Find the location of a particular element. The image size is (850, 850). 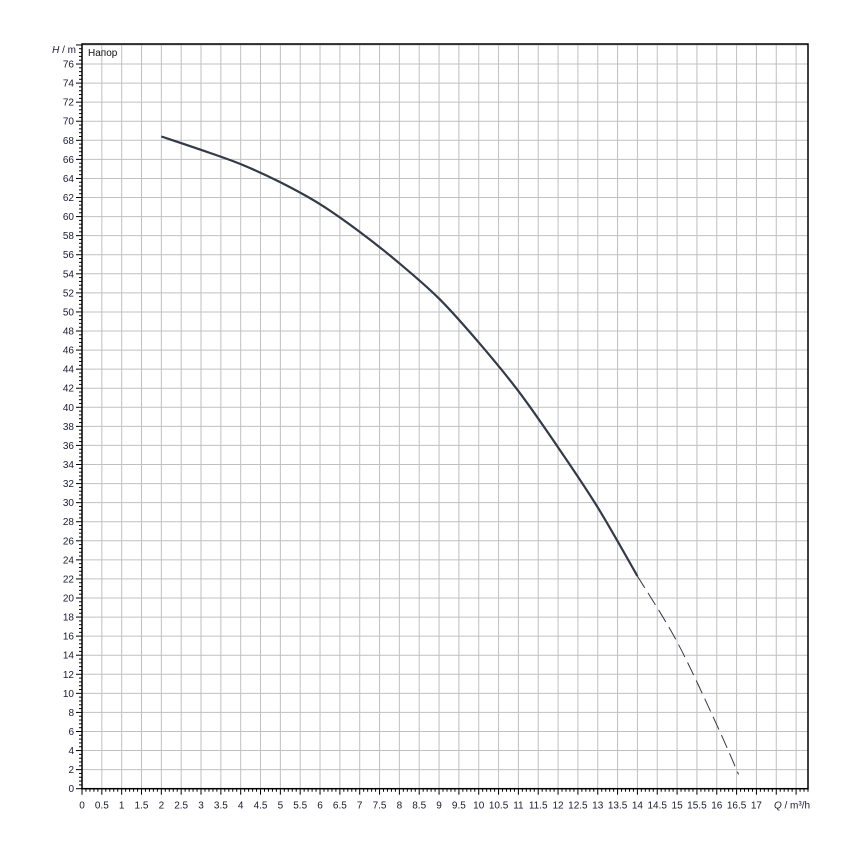

x-tick-label: 12 is located at coordinates (559, 806).